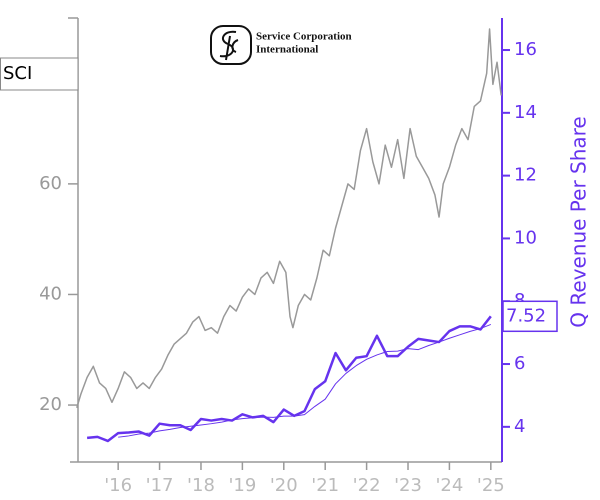 The image size is (600, 500). I want to click on y2-tick-label: 4, so click(519, 426).